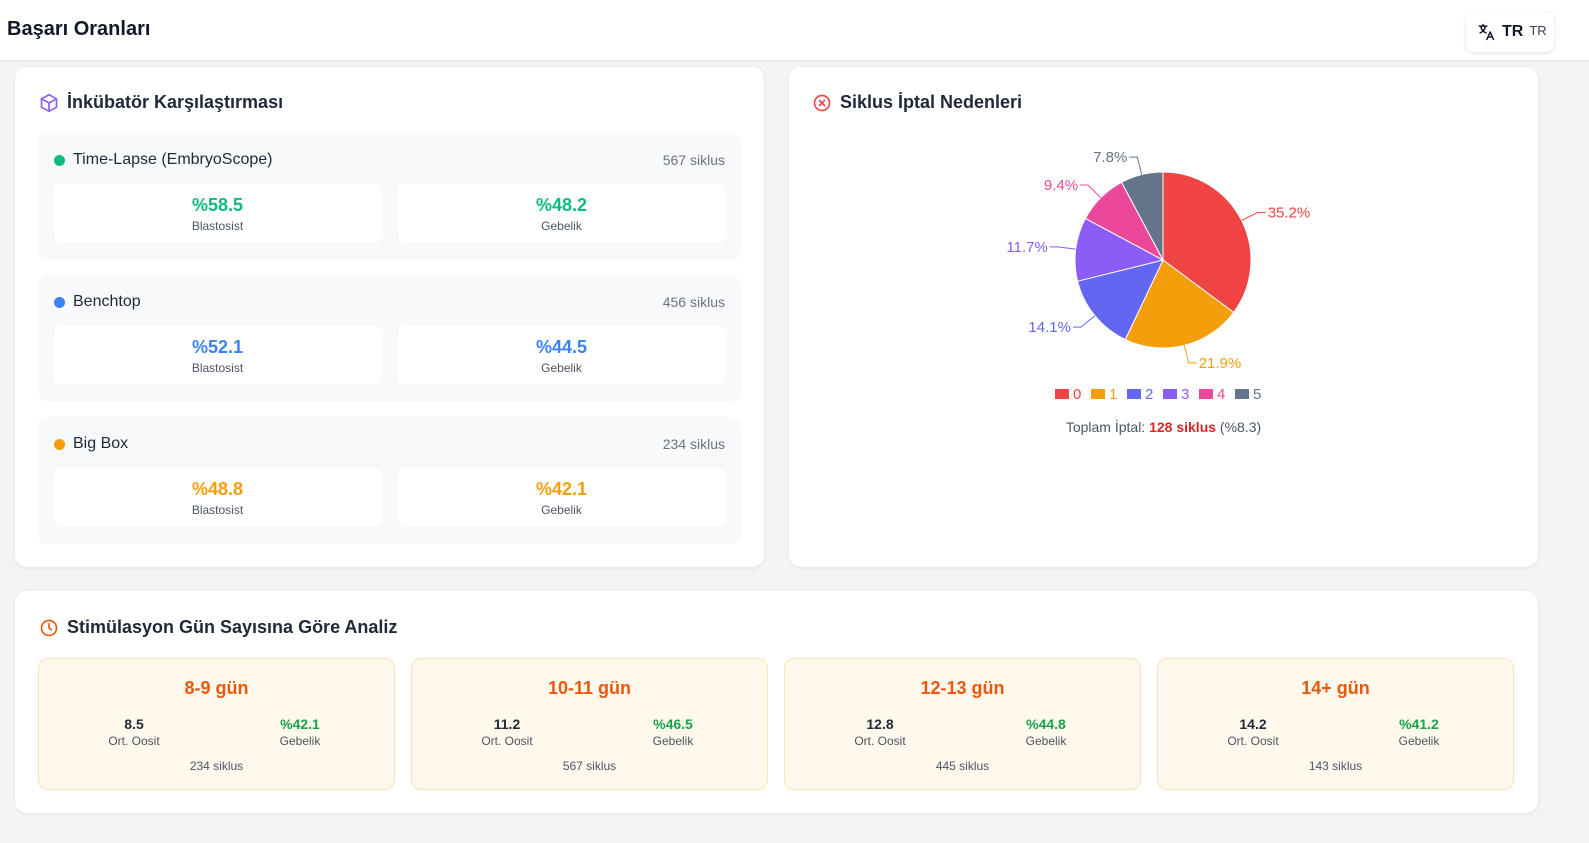  What do you see at coordinates (1221, 394) in the screenshot?
I see `legend-label: 4` at bounding box center [1221, 394].